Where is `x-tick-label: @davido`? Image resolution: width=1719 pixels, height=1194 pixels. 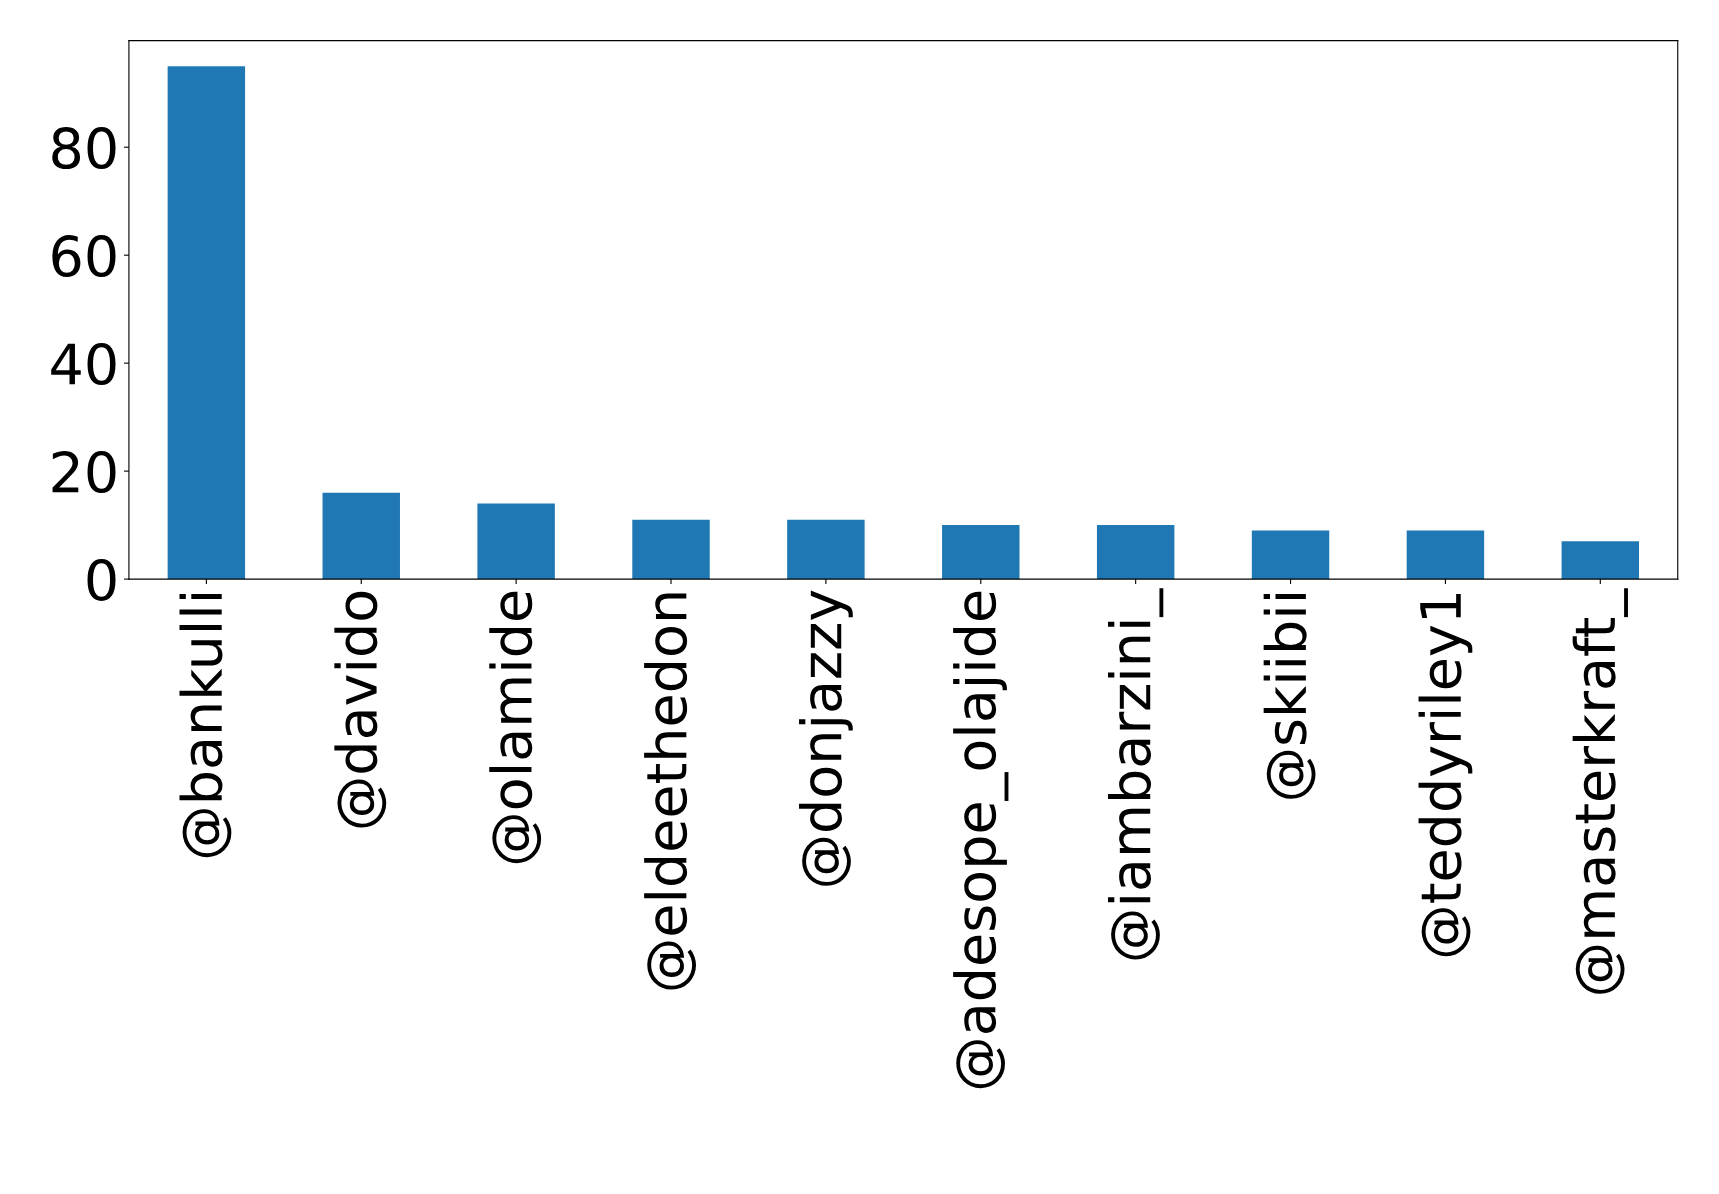 x-tick-label: @davido is located at coordinates (360, 709).